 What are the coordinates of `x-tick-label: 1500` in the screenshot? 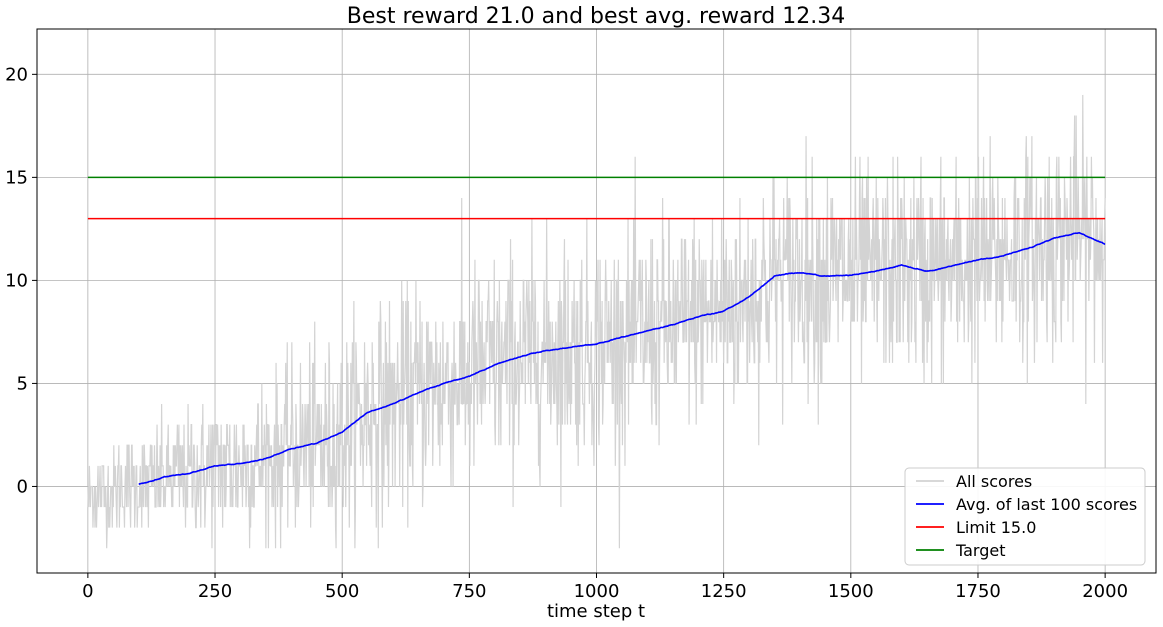 It's located at (851, 591).